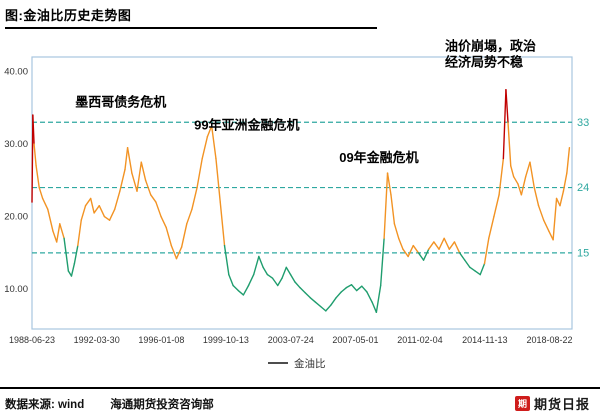 Image resolution: width=600 pixels, height=419 pixels. Describe the element at coordinates (561, 404) in the screenshot. I see `newspaper-logo-text: 期货日报` at that location.